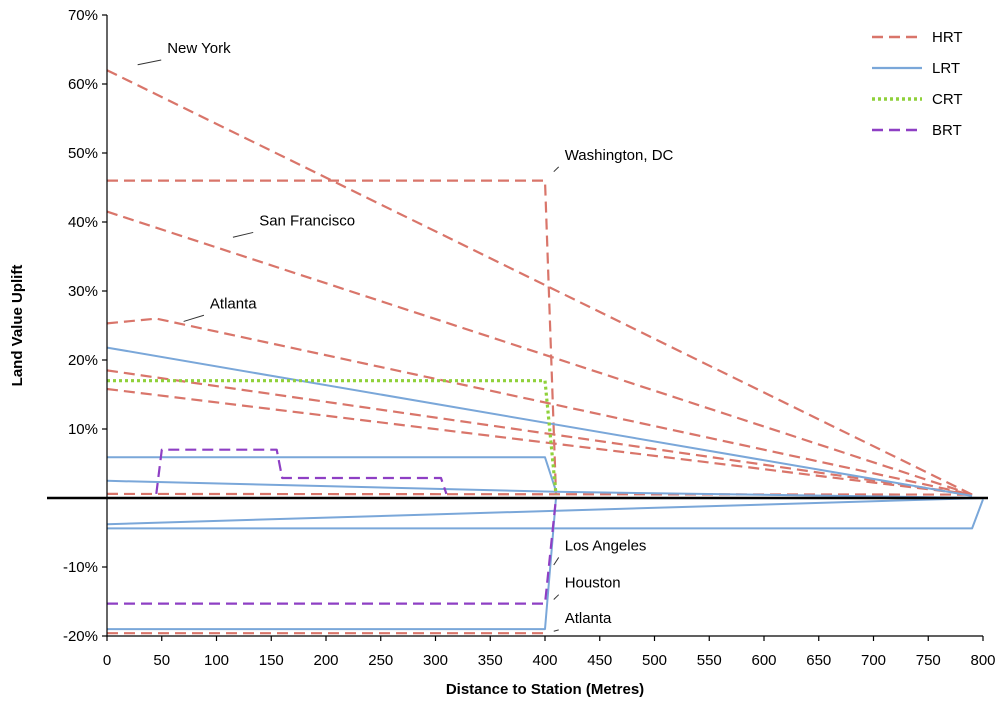 The height and width of the screenshot is (702, 1000). I want to click on annotation-label: New York, so click(199, 48).